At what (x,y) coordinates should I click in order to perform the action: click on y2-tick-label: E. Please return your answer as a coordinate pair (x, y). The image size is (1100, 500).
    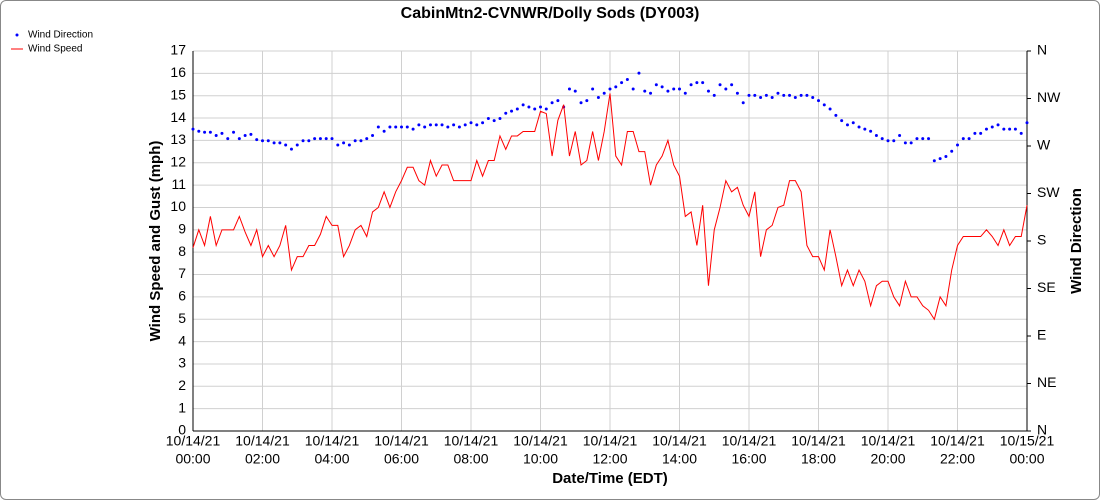
    Looking at the image, I should click on (1041, 335).